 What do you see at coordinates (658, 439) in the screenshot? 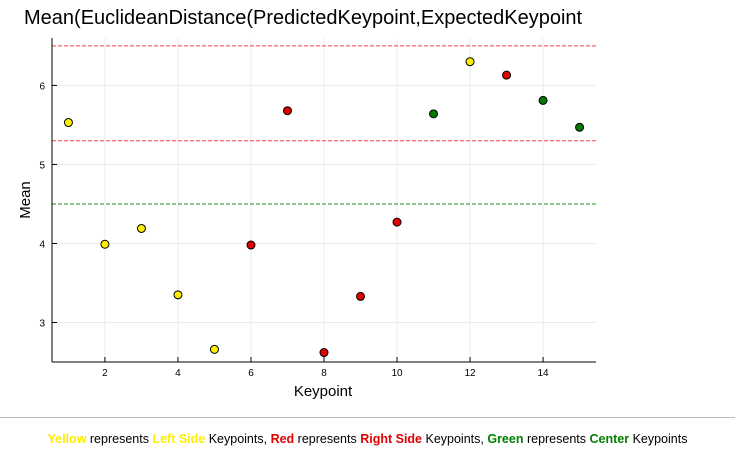
I see `caption-text: Keypoints` at bounding box center [658, 439].